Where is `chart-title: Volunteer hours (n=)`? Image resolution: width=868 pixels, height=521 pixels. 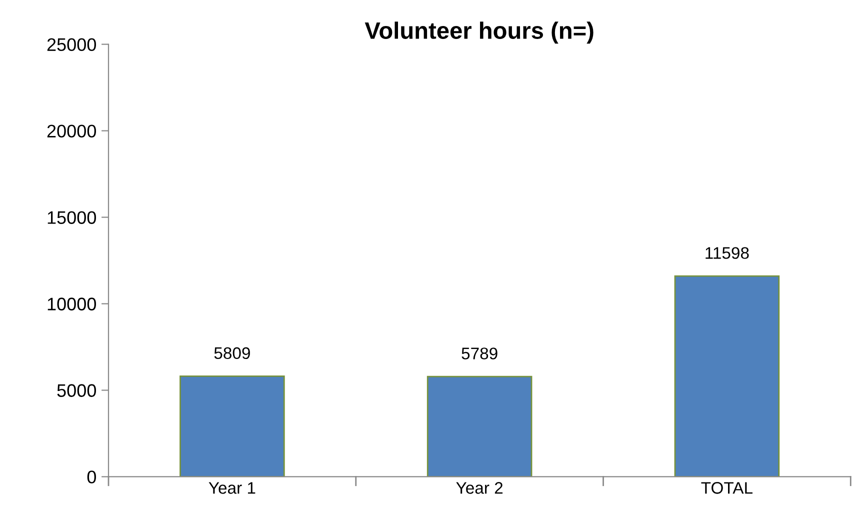
chart-title: Volunteer hours (n=) is located at coordinates (479, 33).